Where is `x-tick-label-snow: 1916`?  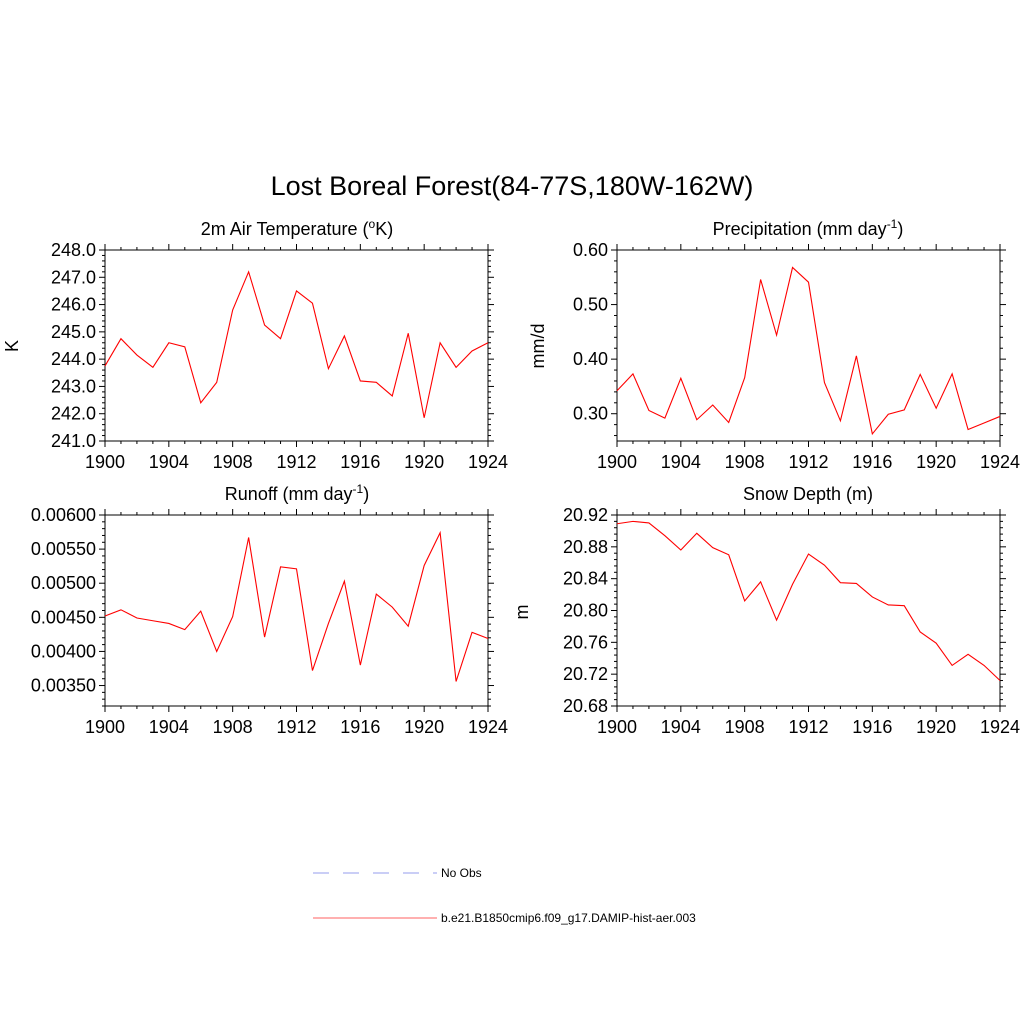
x-tick-label-snow: 1916 is located at coordinates (872, 727).